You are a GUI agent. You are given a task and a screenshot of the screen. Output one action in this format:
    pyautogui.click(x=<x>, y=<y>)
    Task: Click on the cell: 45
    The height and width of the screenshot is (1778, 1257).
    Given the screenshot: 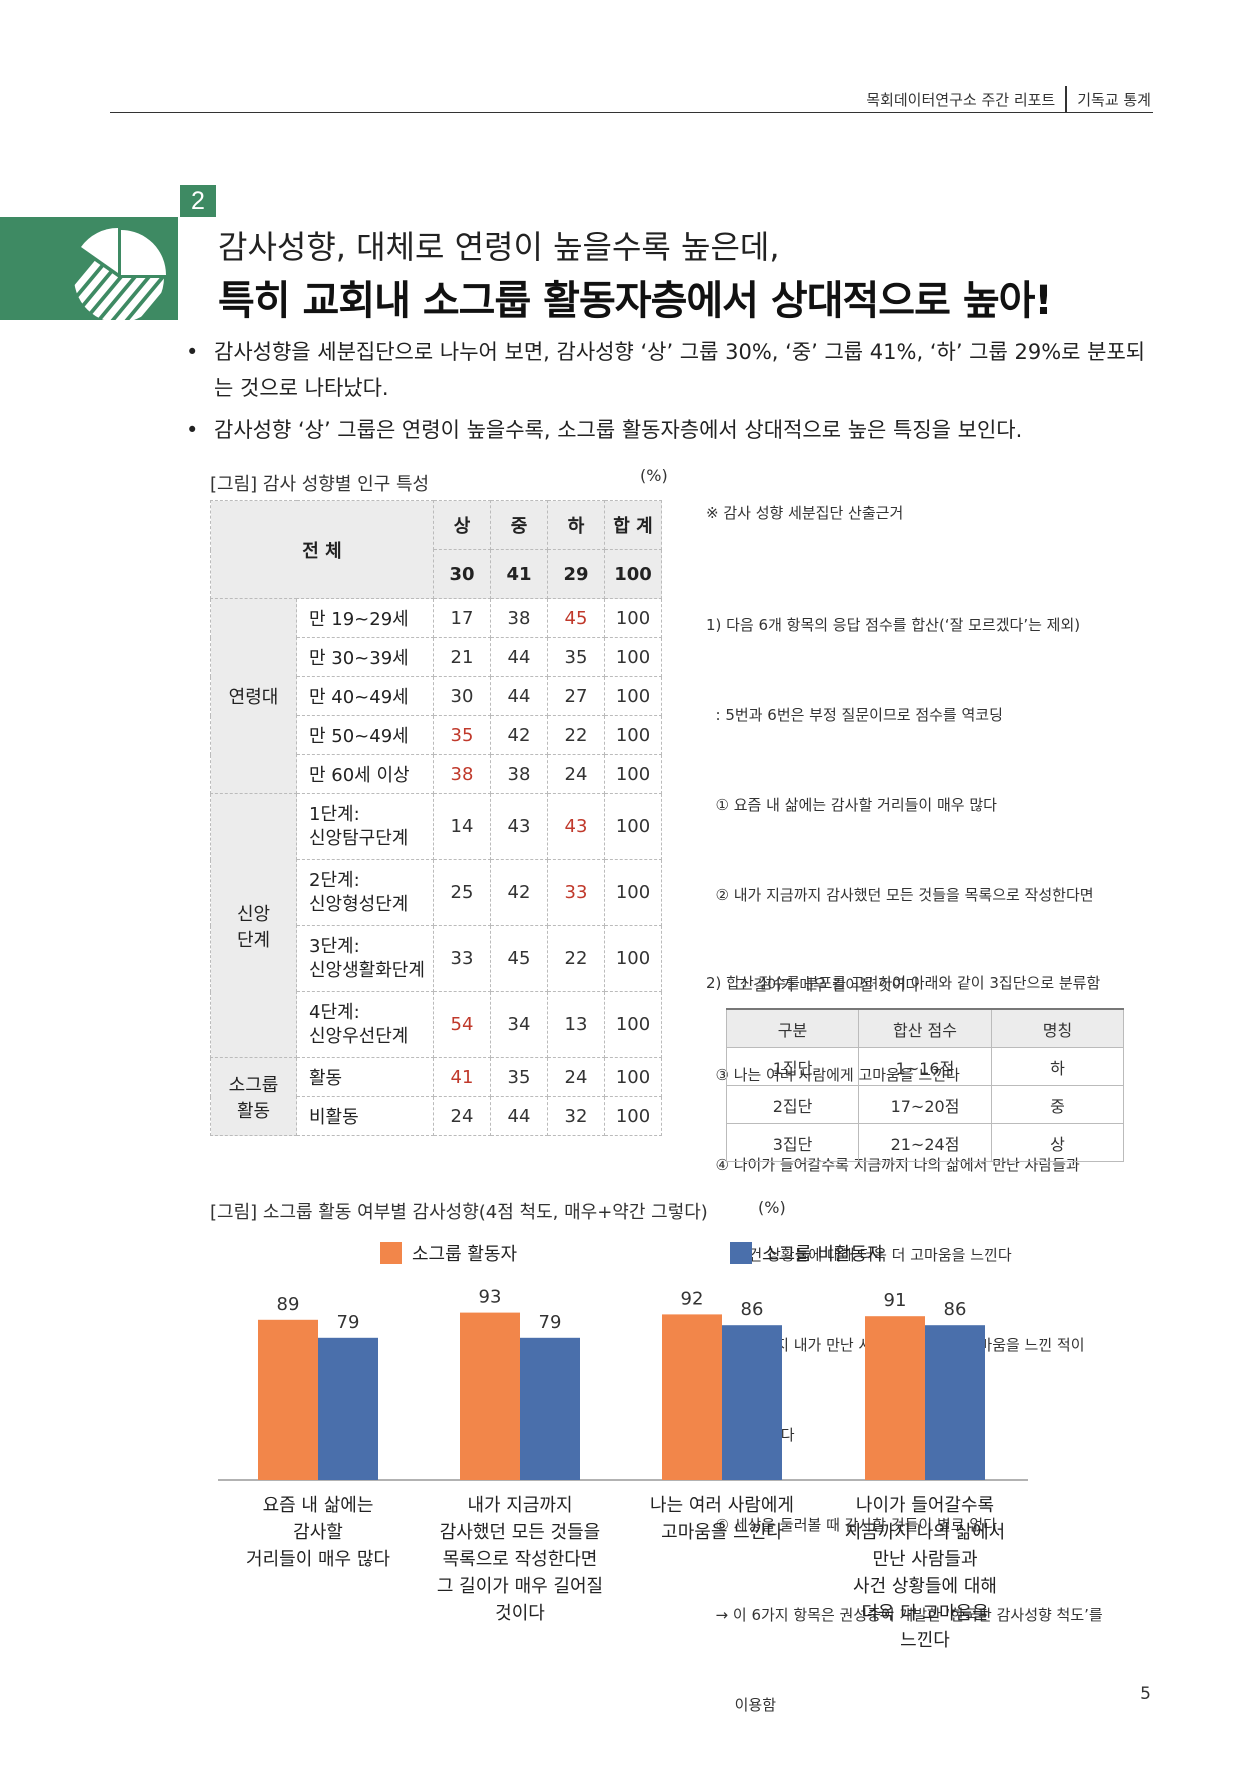 What is the action you would take?
    pyautogui.click(x=576, y=618)
    